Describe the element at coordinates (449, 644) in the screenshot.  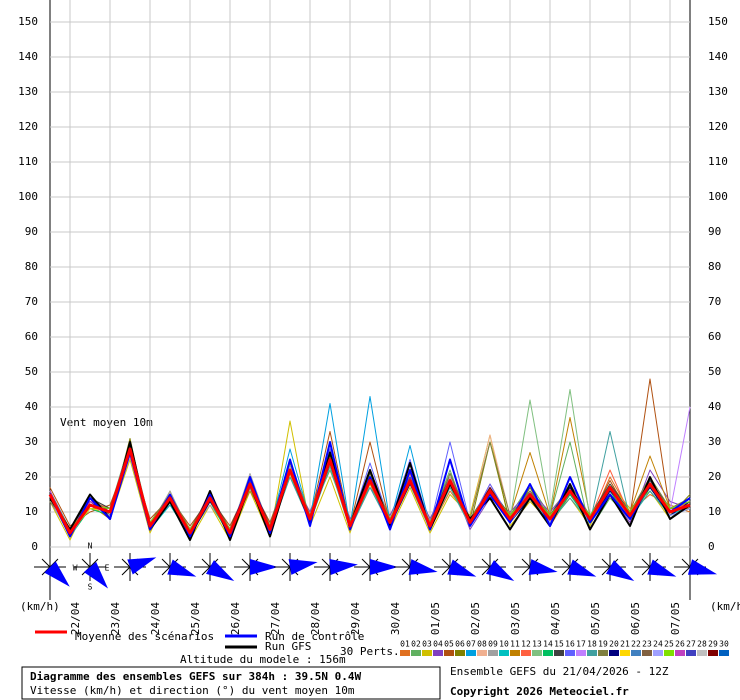
I see `legend-label: 05` at that location.